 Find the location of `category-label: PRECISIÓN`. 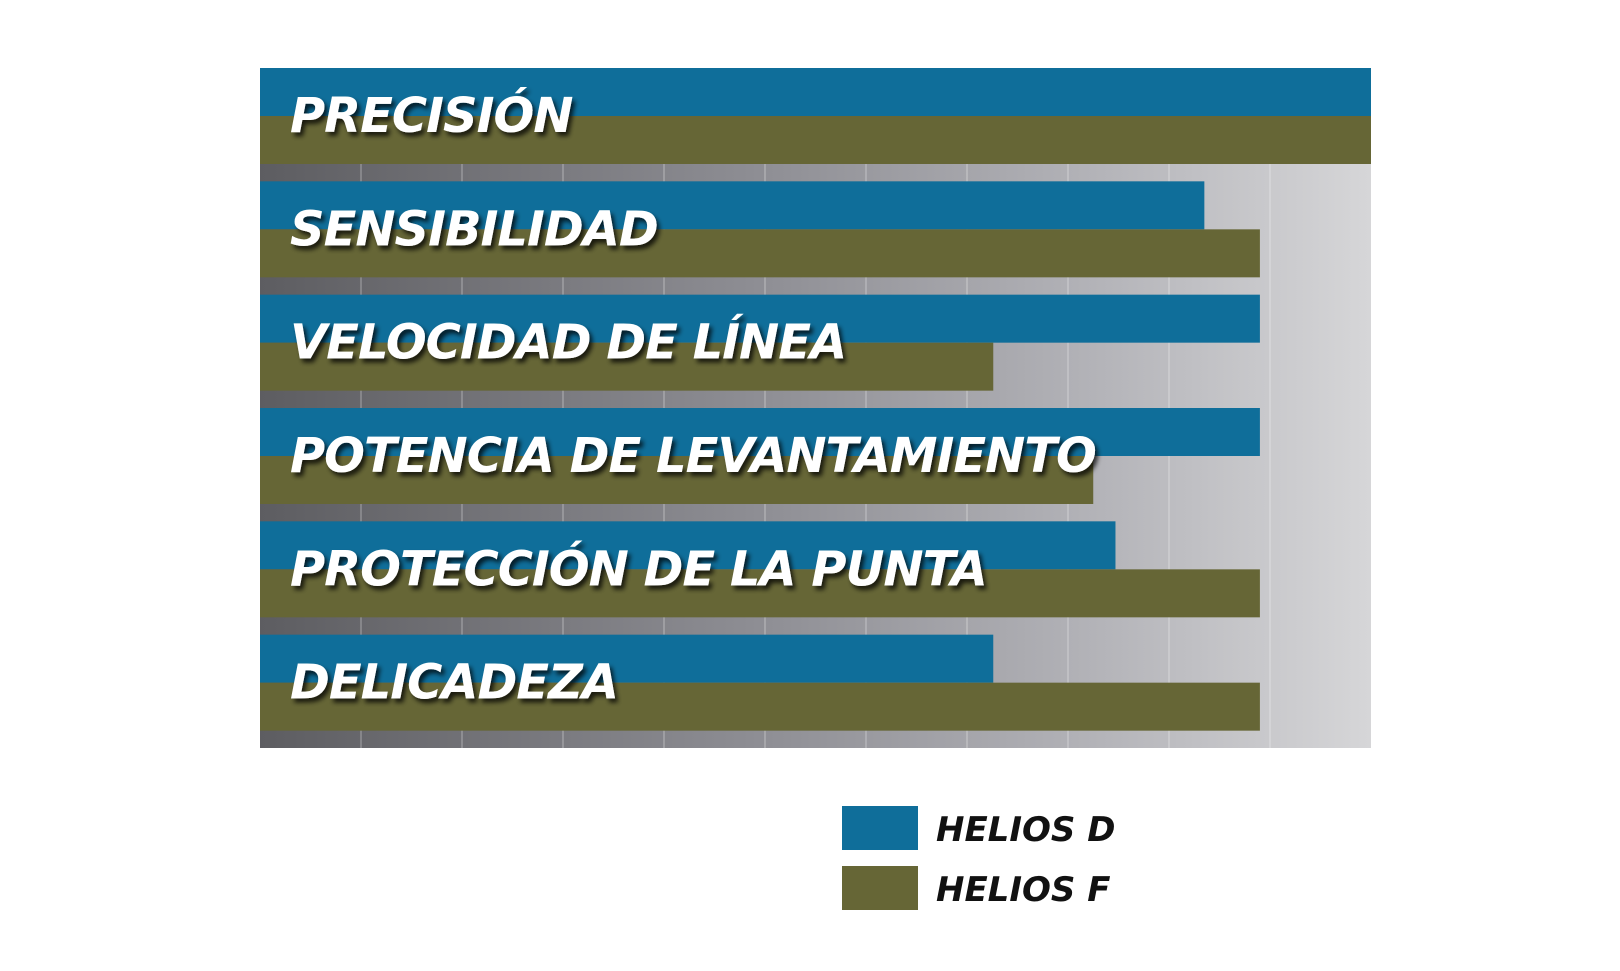

category-label: PRECISIÓN is located at coordinates (431, 115).